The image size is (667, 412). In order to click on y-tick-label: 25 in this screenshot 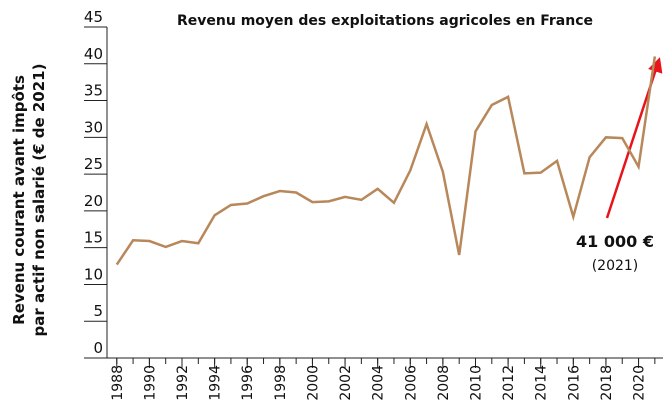, I will do `click(93, 164)`.